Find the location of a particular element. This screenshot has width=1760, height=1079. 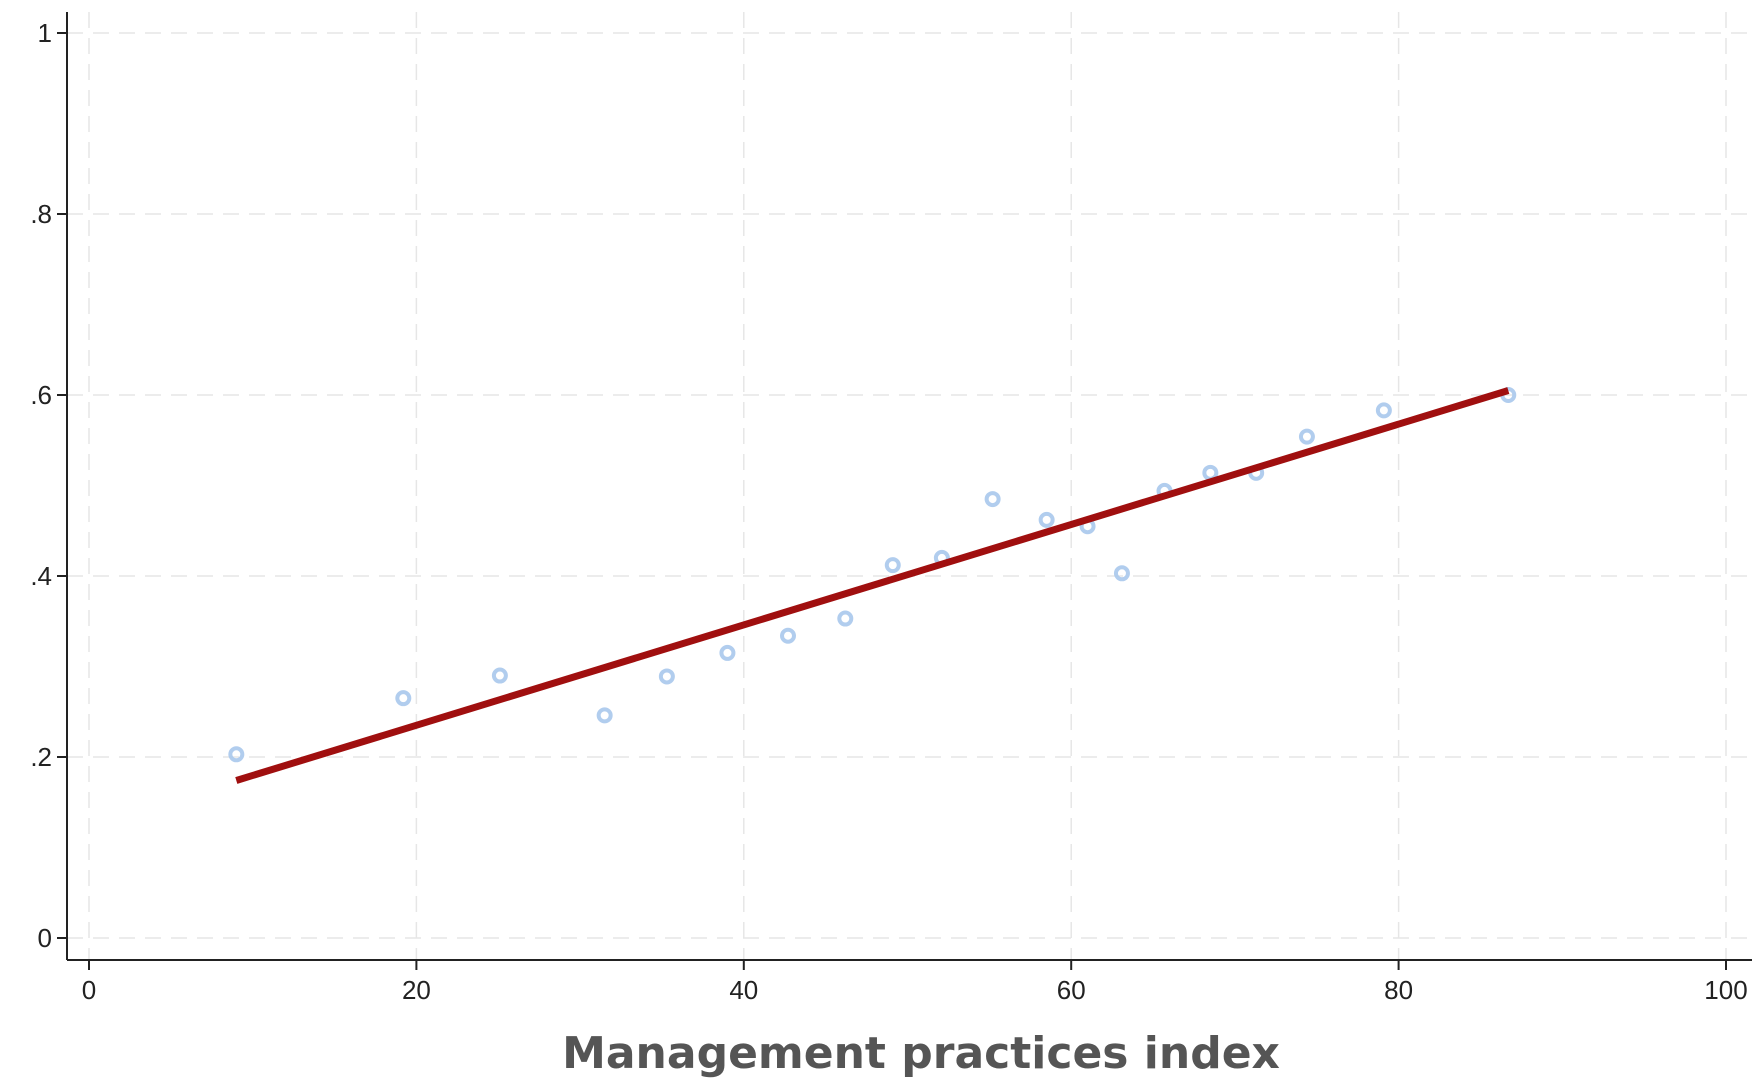

y-tick-label: .4 is located at coordinates (41, 576).